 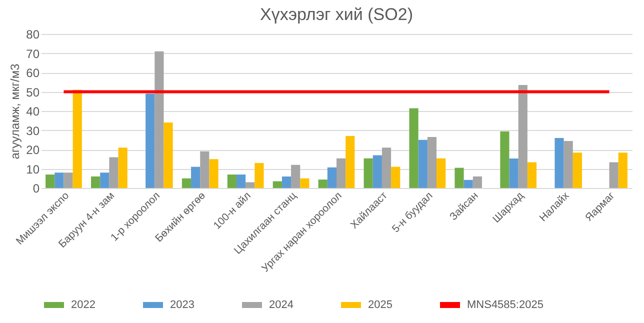 I want to click on y-tick-label: 10, so click(x=33, y=169).